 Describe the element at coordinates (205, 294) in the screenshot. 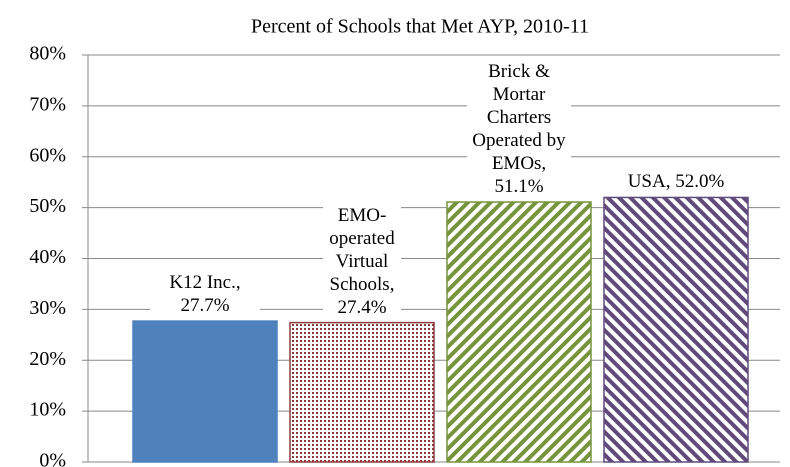

I see `data-label: K12 Inc., 27.7%` at that location.